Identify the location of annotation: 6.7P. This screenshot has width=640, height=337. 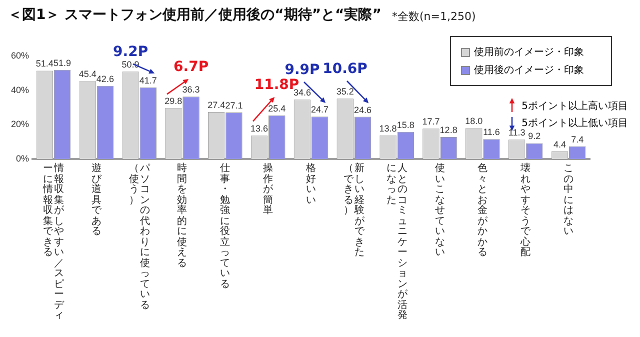
(191, 66).